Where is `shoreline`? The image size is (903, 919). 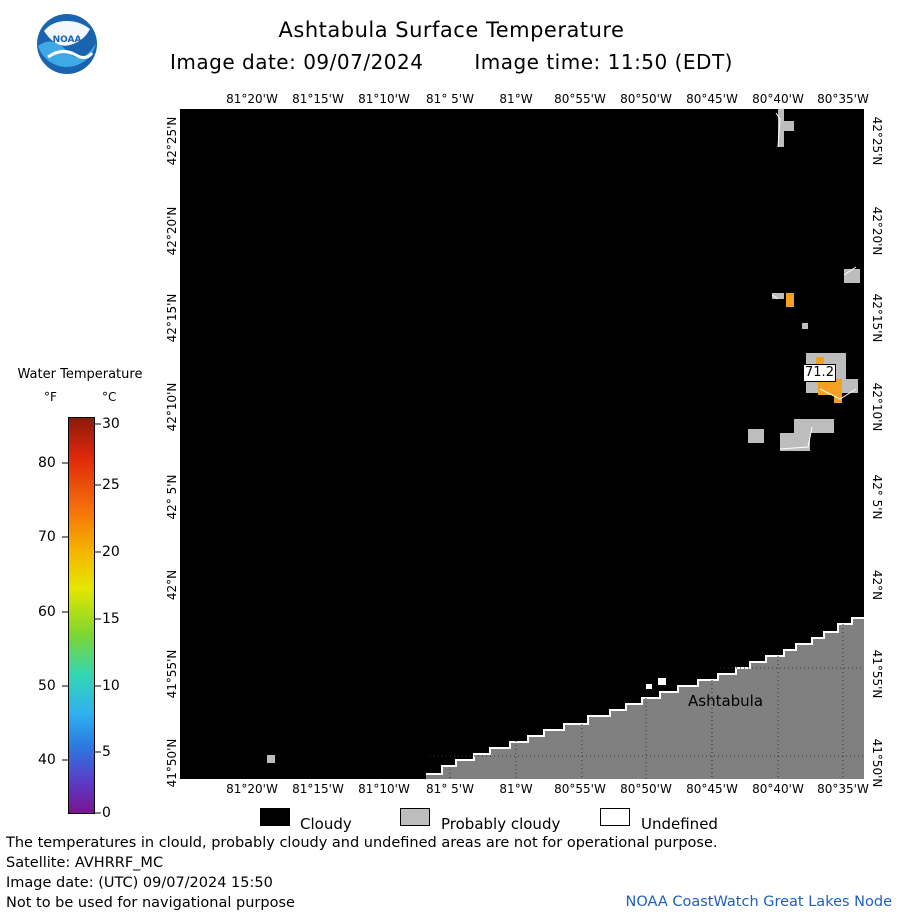
shoreline is located at coordinates (645, 696).